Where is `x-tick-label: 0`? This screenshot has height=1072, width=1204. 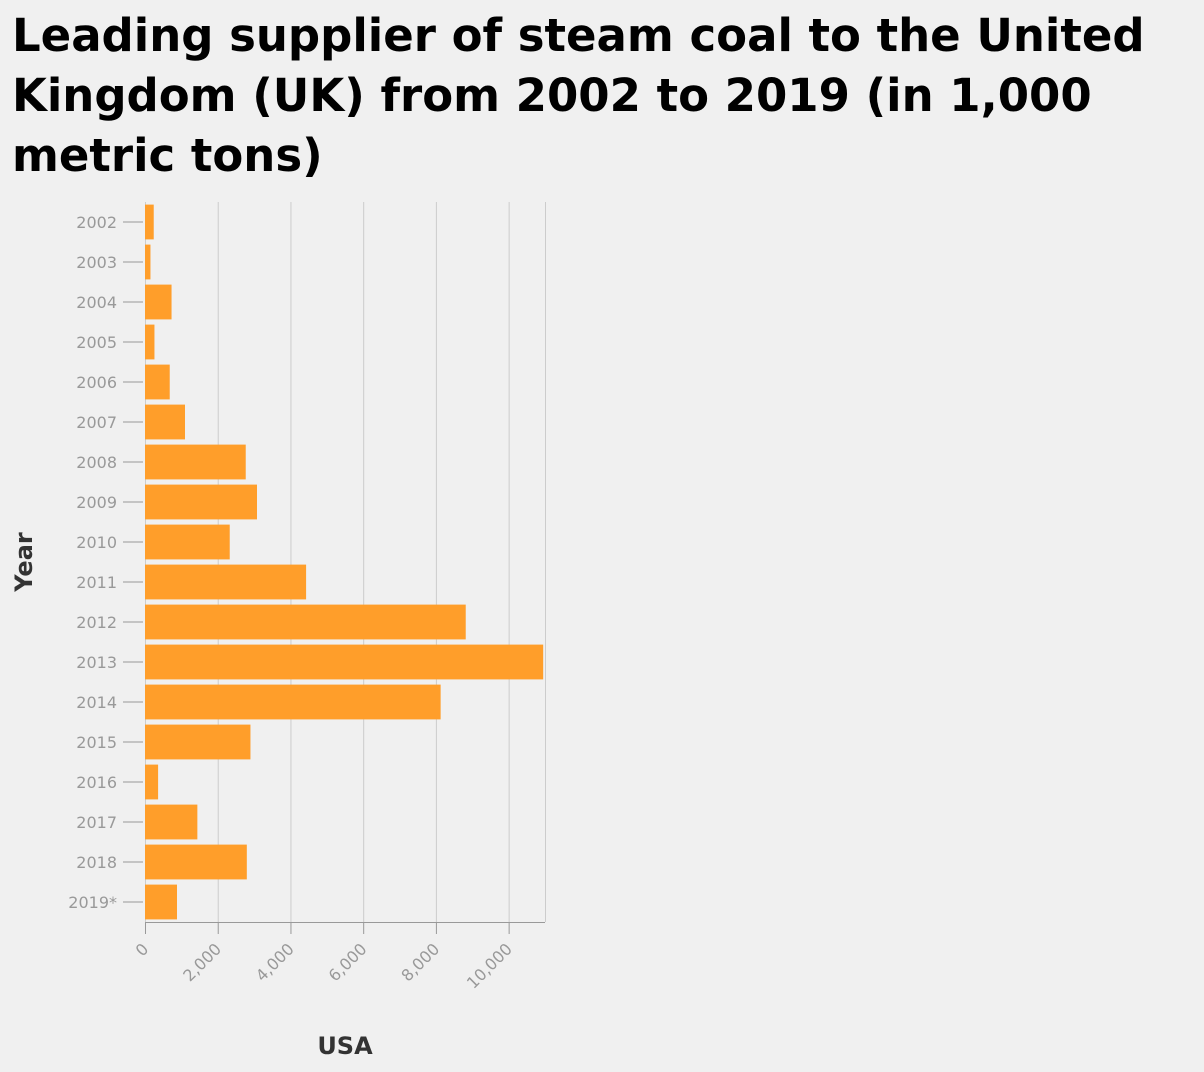
x-tick-label: 0 is located at coordinates (142, 949).